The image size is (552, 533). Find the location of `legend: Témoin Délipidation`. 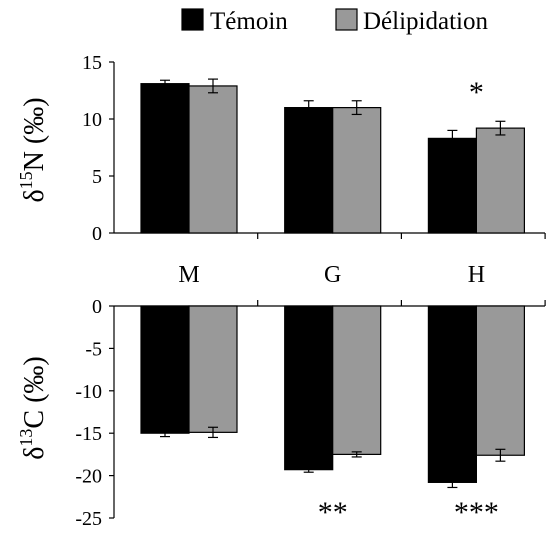

legend: Témoin Délipidation is located at coordinates (334, 21).